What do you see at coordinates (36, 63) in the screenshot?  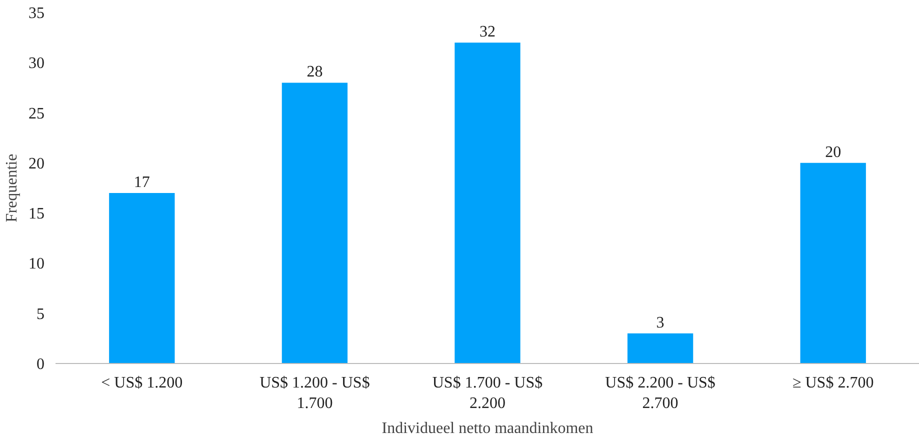 I see `y-tick-label: 30` at bounding box center [36, 63].